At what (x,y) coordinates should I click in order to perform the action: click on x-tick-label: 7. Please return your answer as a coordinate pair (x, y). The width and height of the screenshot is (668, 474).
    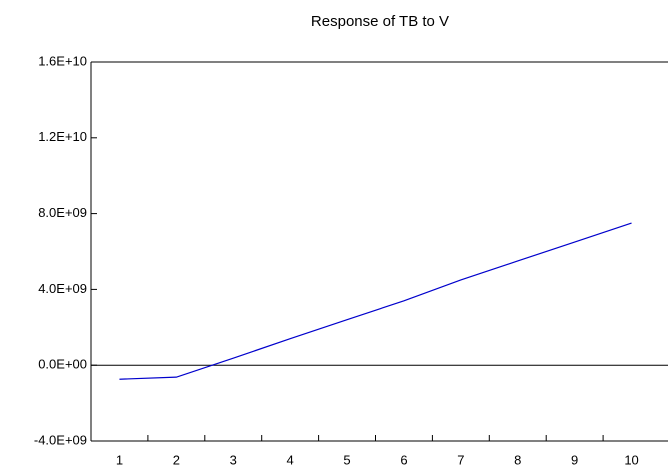
    Looking at the image, I should click on (460, 459).